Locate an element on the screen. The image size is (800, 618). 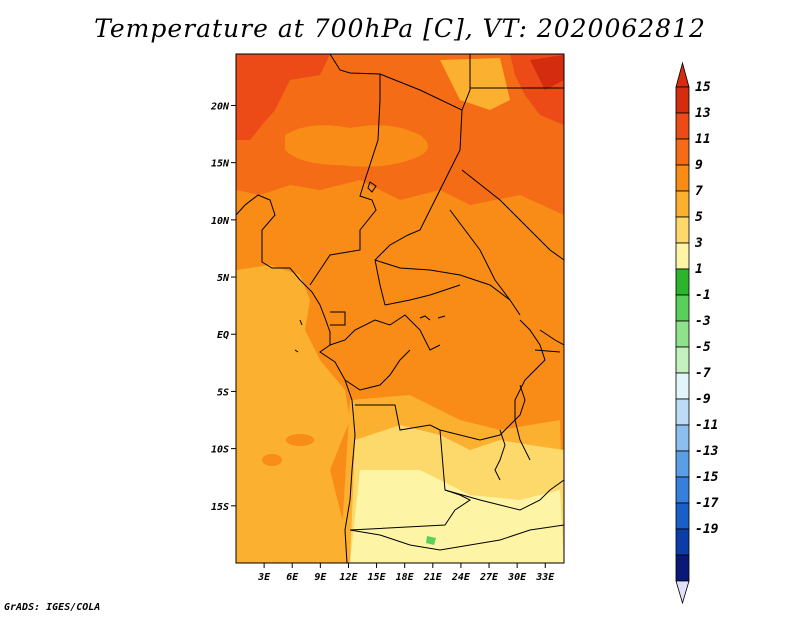
border-uganda-kenya is located at coordinates (549, 341).